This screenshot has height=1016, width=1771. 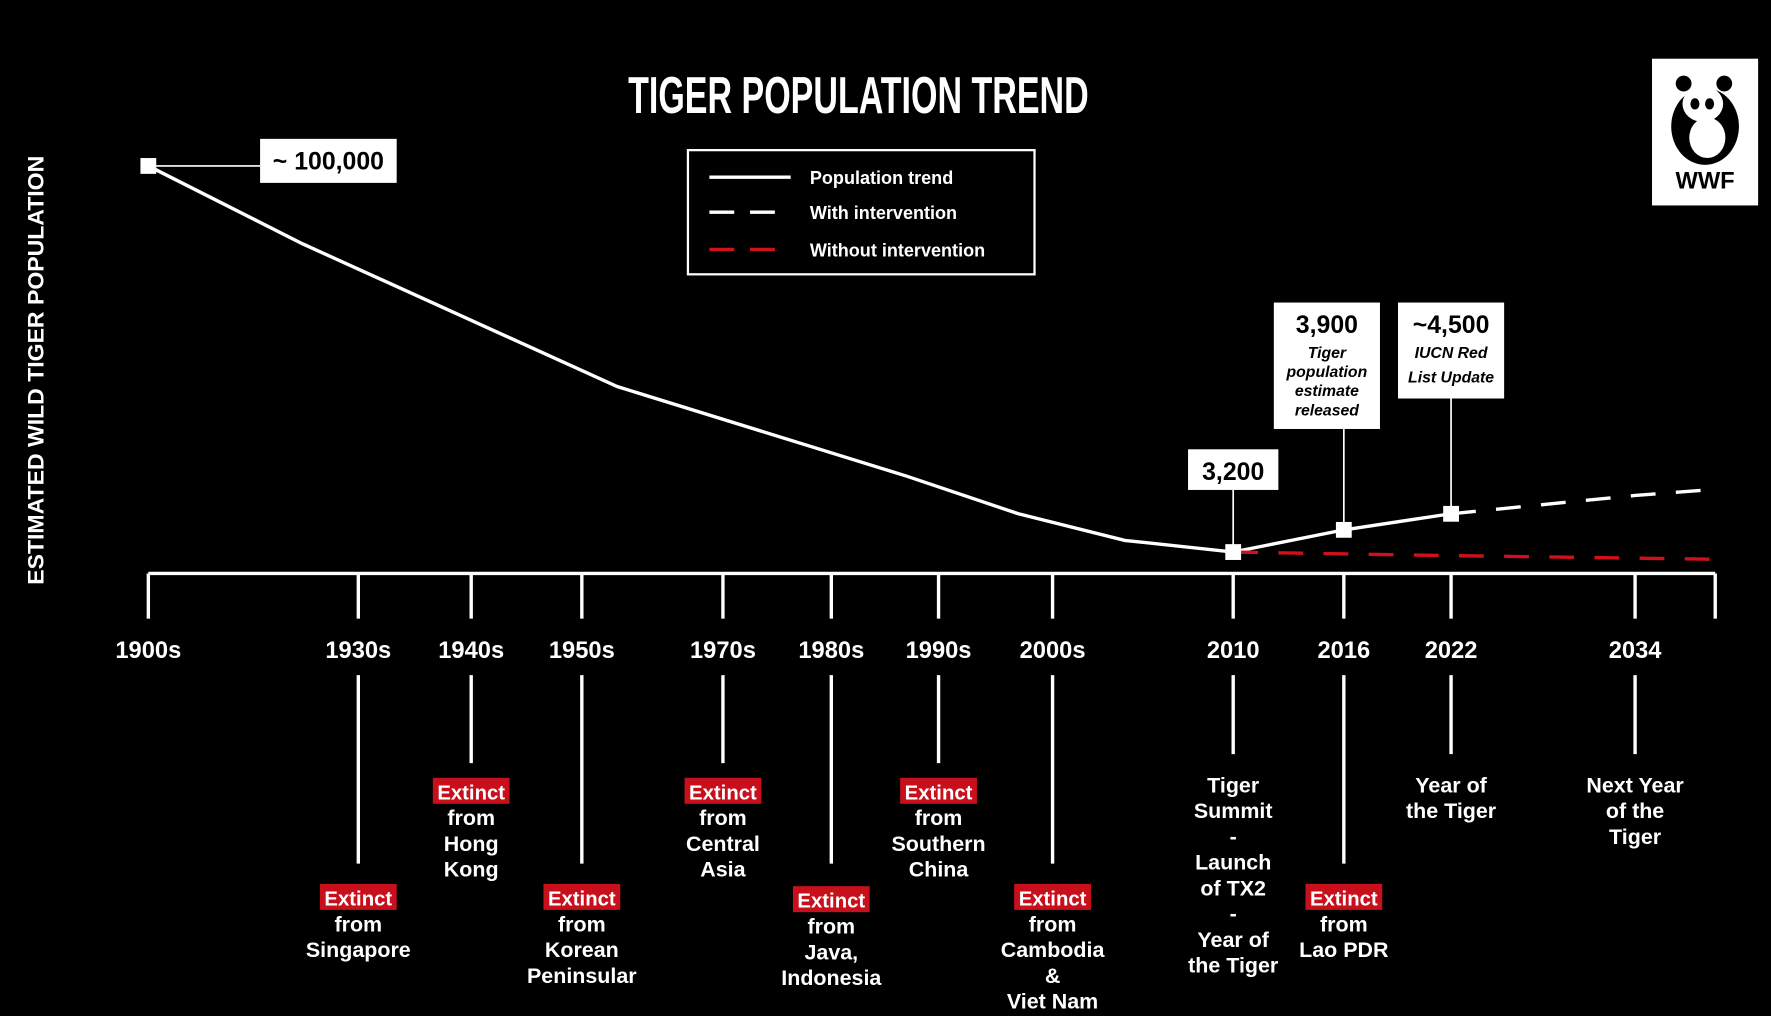 I want to click on annotation-caption: List Update, so click(x=1451, y=378).